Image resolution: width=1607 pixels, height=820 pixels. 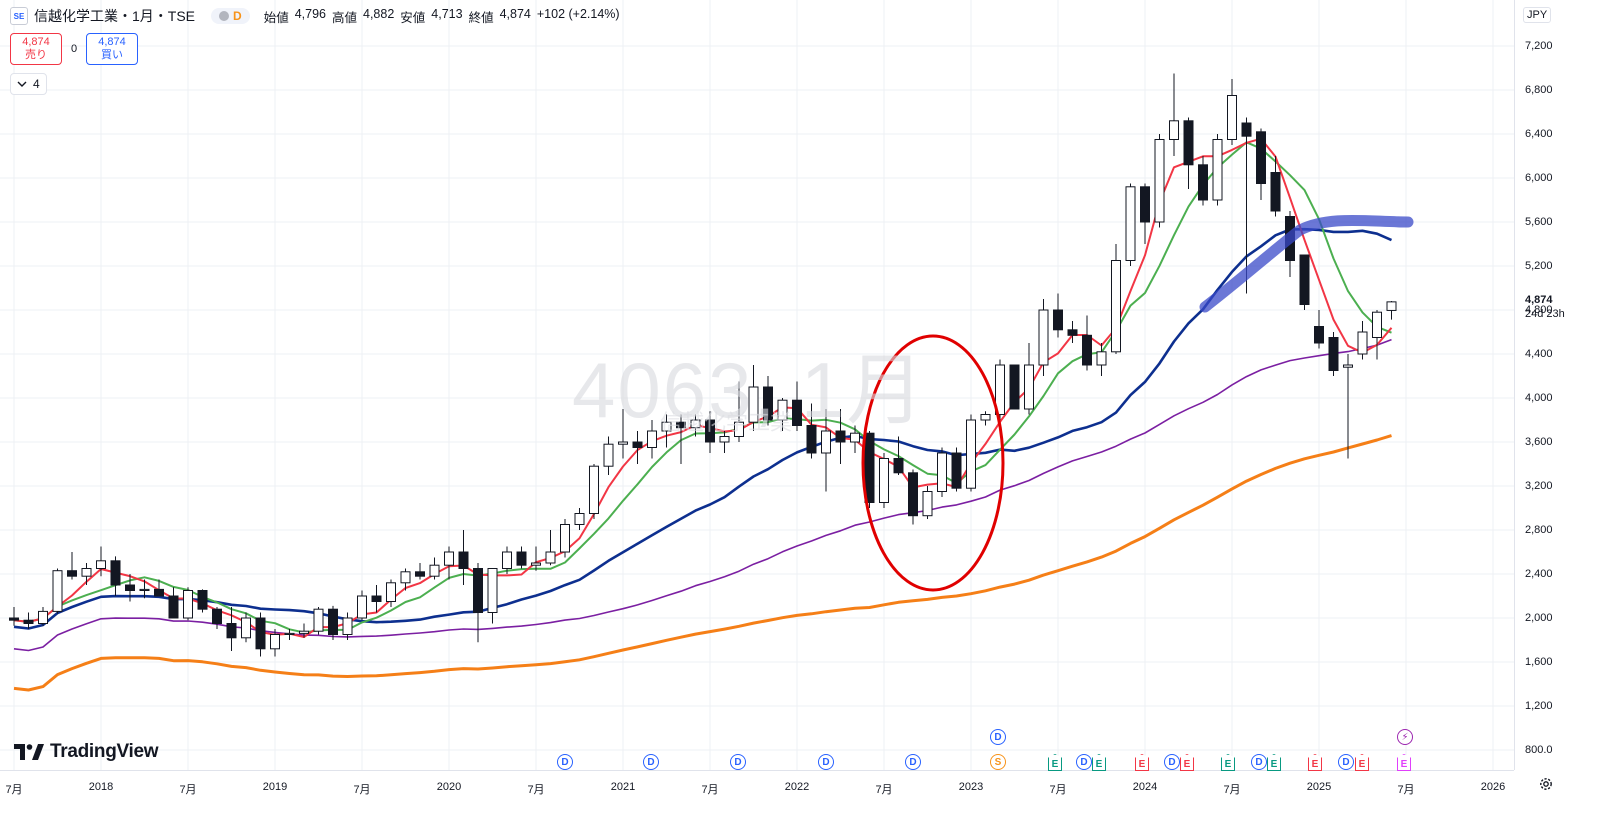 What do you see at coordinates (115, 16) in the screenshot?
I see `symbol-title: 信越化学工業・1月・TSE` at bounding box center [115, 16].